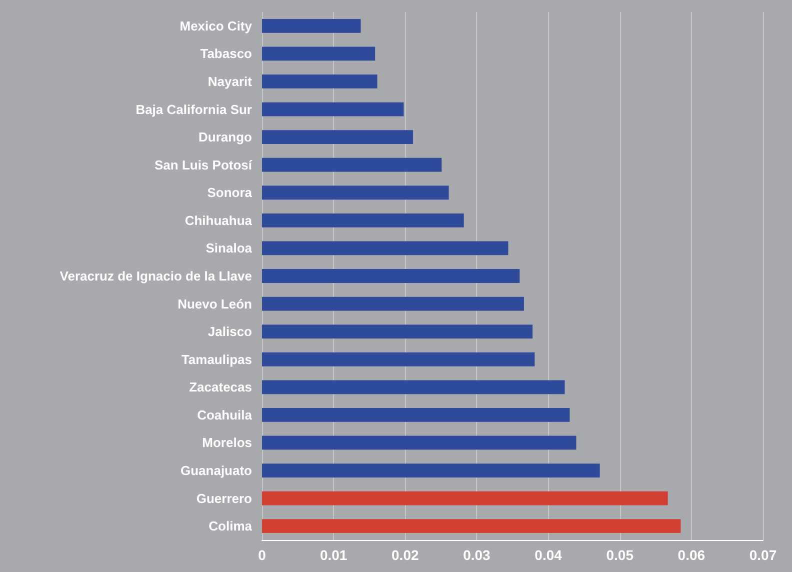 Image resolution: width=792 pixels, height=572 pixels. Describe the element at coordinates (226, 54) in the screenshot. I see `y-tick-label: Tabasco` at that location.